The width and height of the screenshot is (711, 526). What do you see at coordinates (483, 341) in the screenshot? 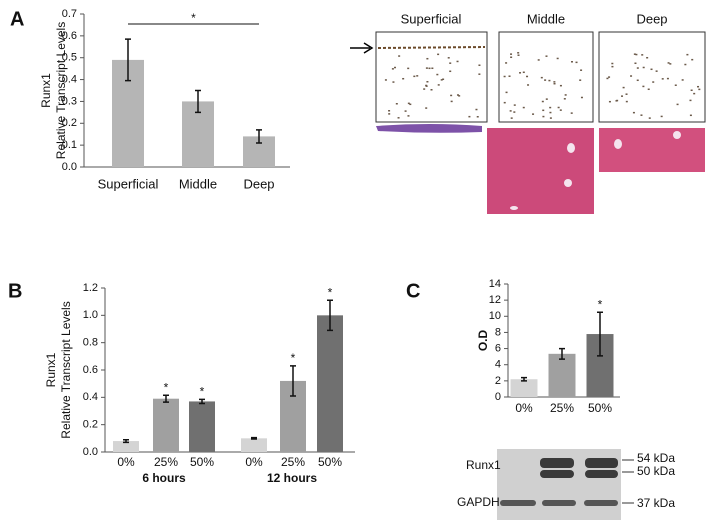
I see `y-axis-label: O.D` at bounding box center [483, 341].